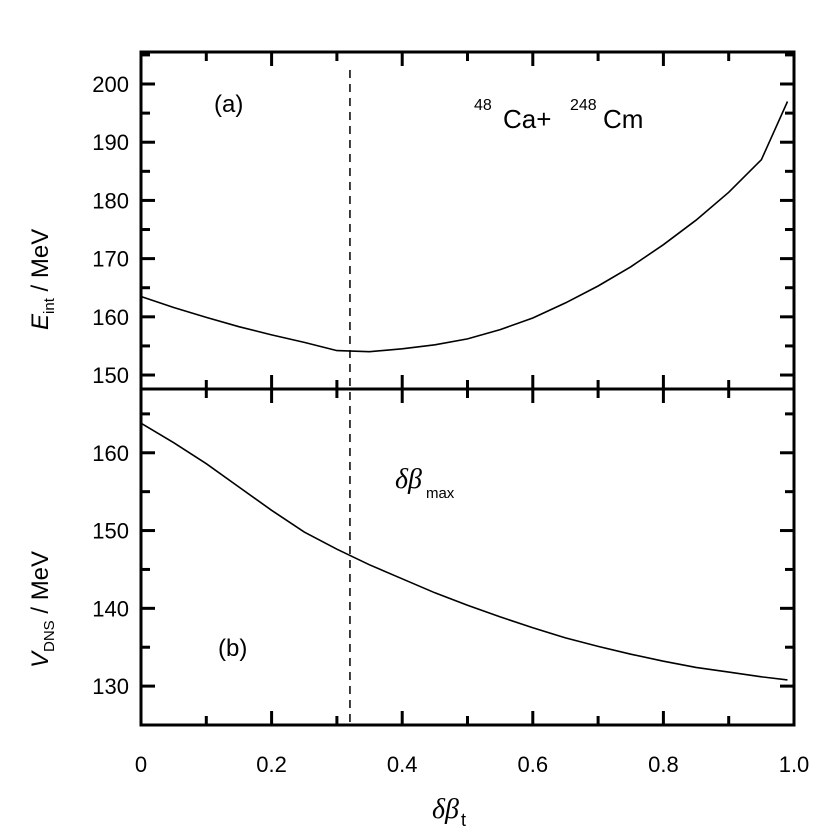  What do you see at coordinates (527, 119) in the screenshot?
I see `ca-symbol: Ca+` at bounding box center [527, 119].